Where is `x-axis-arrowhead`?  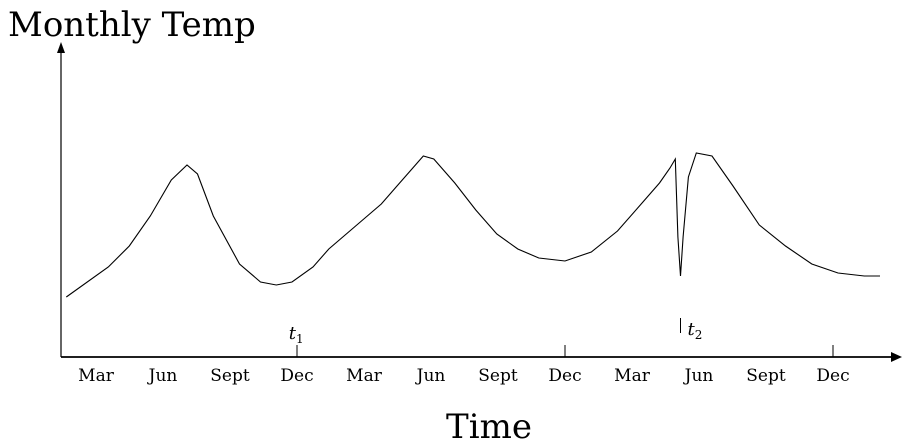
x-axis-arrowhead is located at coordinates (896, 357).